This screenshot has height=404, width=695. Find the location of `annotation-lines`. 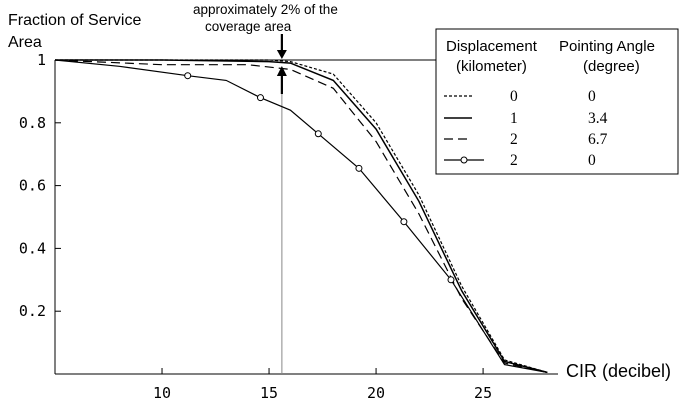

annotation-lines is located at coordinates (281, 204).